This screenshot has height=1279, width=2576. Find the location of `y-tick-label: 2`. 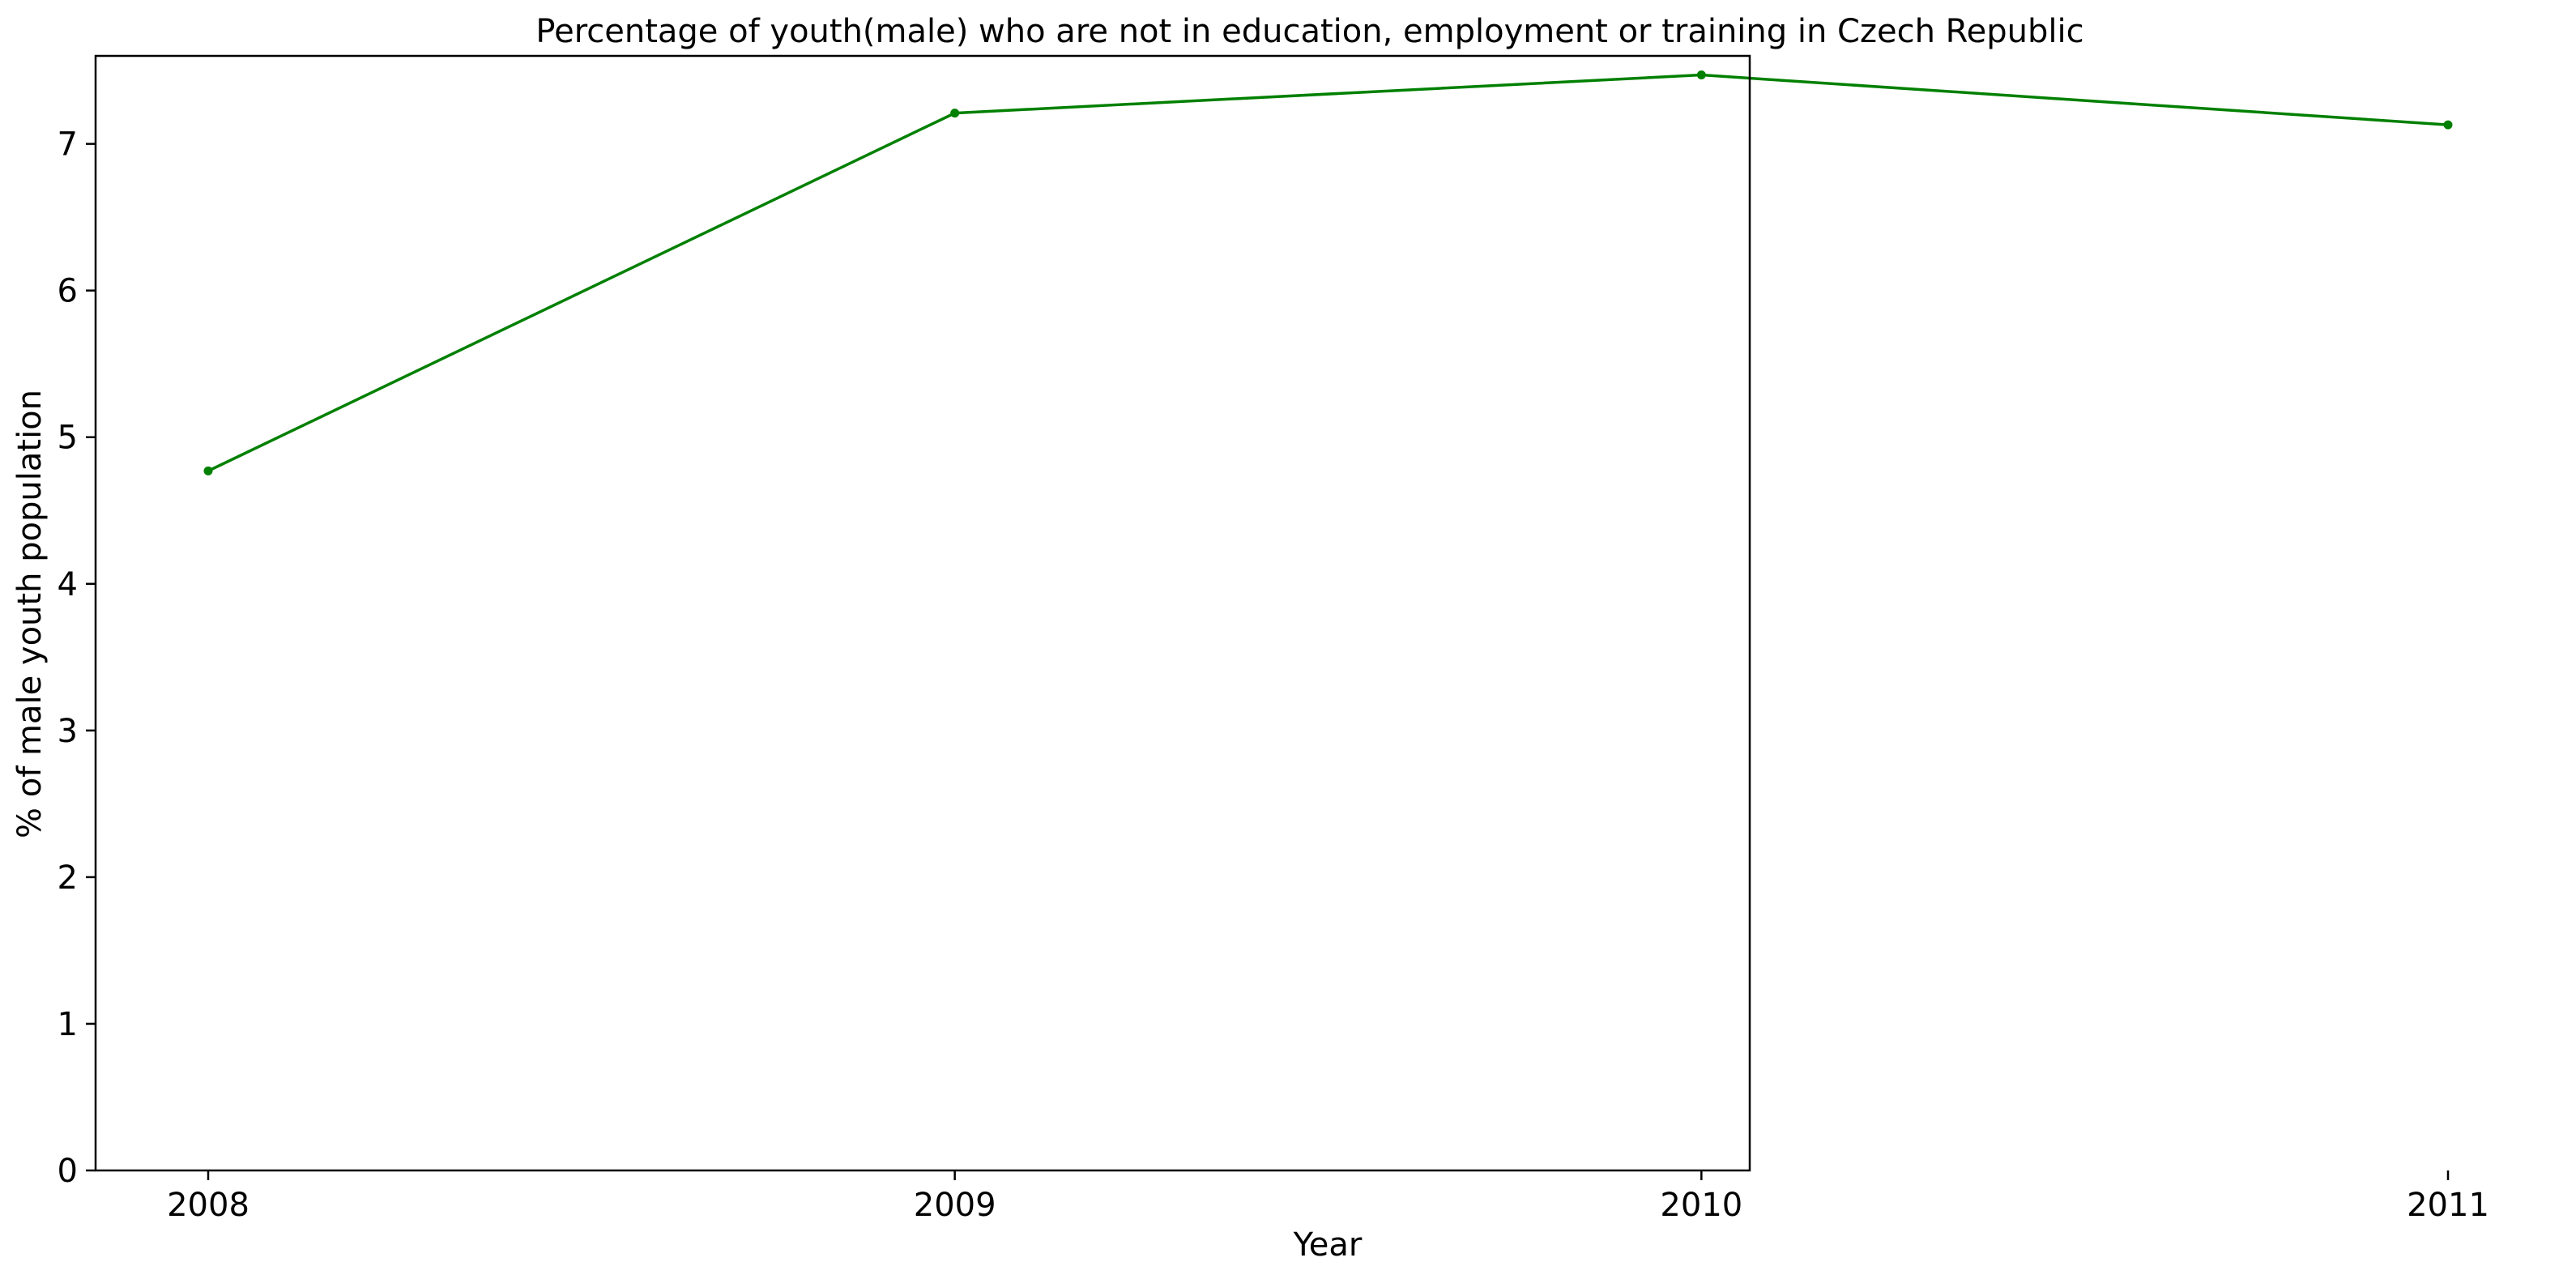

y-tick-label: 2 is located at coordinates (68, 878).